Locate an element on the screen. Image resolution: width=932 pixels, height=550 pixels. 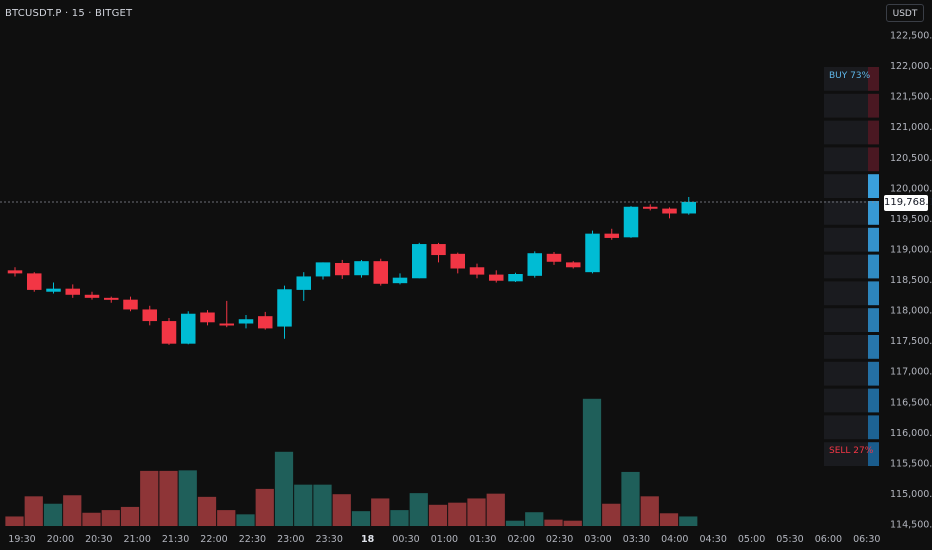
time-tick-label: 01:00 is located at coordinates (444, 539).